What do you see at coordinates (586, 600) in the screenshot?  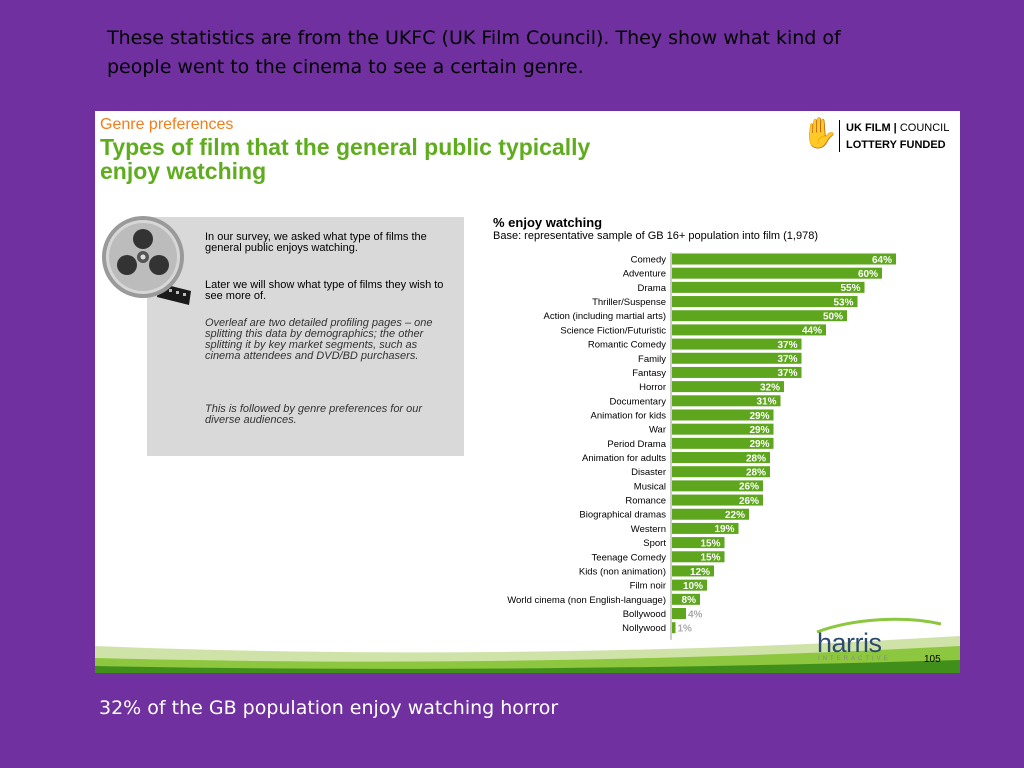 I see `category-label: World cinema (non English-language)` at bounding box center [586, 600].